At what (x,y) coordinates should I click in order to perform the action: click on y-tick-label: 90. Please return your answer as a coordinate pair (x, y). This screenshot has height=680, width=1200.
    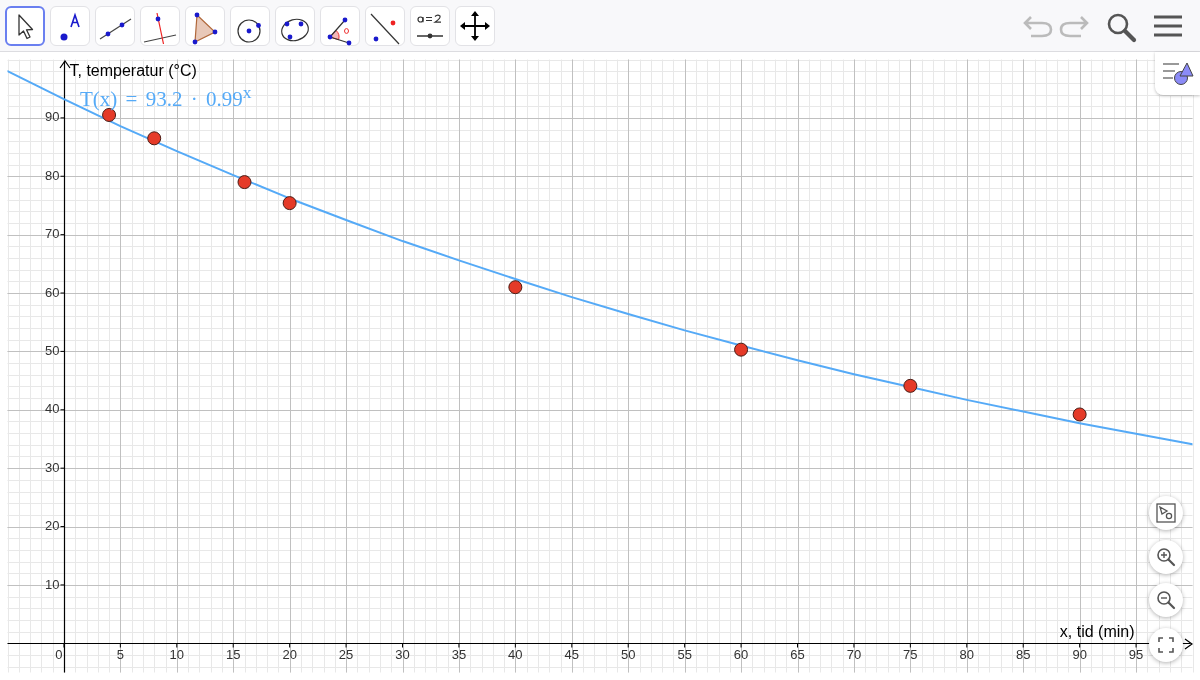
    Looking at the image, I should click on (52, 117).